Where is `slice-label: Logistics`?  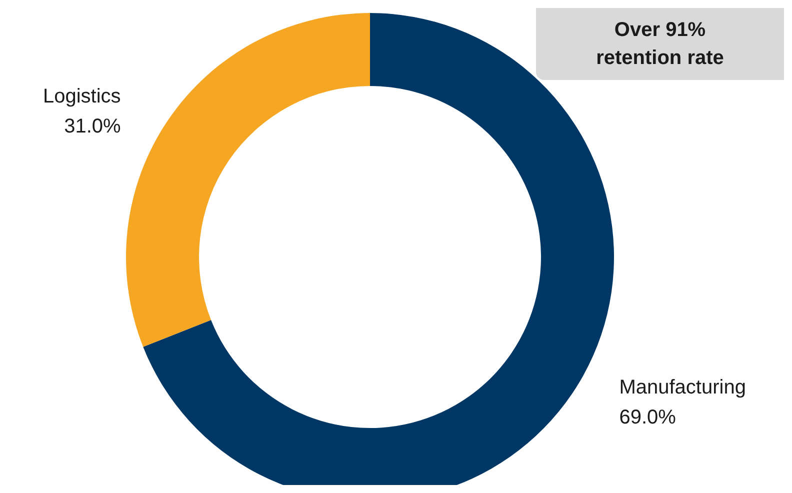
slice-label: Logistics is located at coordinates (81, 96).